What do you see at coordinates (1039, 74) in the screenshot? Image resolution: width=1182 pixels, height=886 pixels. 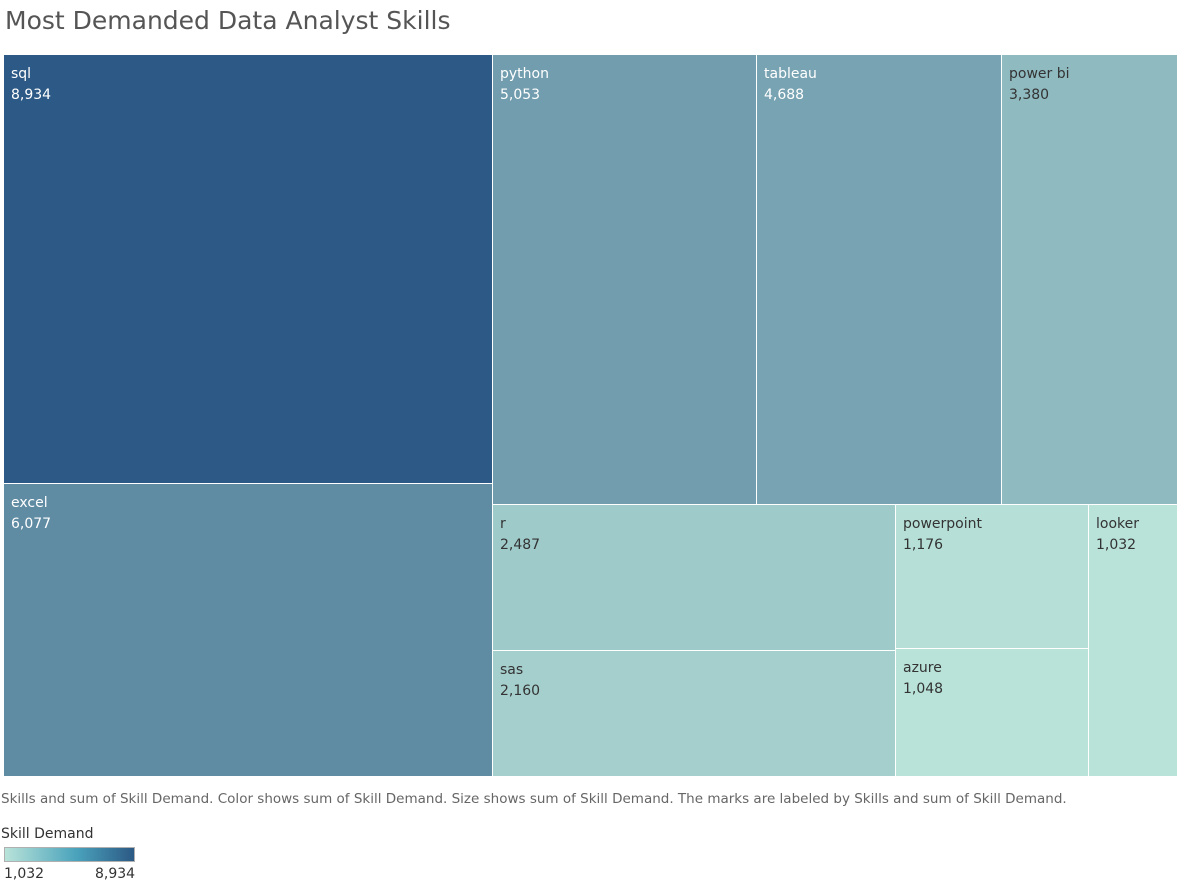 I see `skill-name: power bi` at bounding box center [1039, 74].